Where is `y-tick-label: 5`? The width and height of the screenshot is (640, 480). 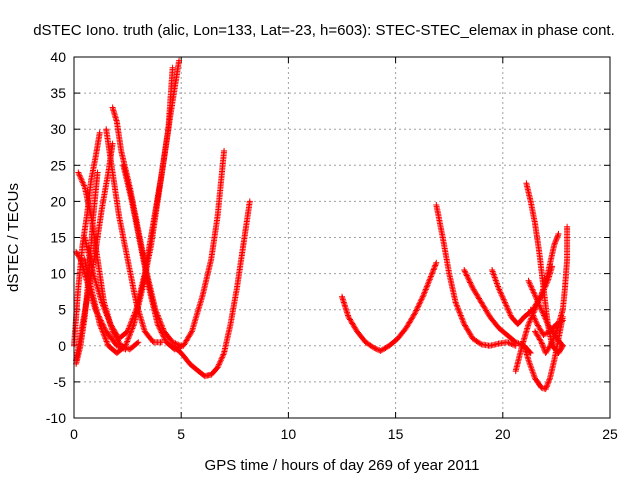 y-tick-label: 5 is located at coordinates (62, 310).